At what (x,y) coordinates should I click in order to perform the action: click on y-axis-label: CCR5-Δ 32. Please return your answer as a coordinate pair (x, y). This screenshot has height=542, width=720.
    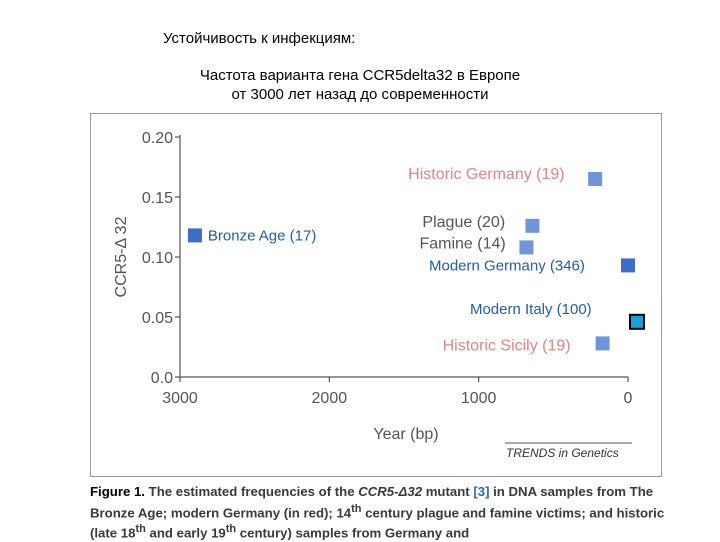
    Looking at the image, I should click on (121, 256).